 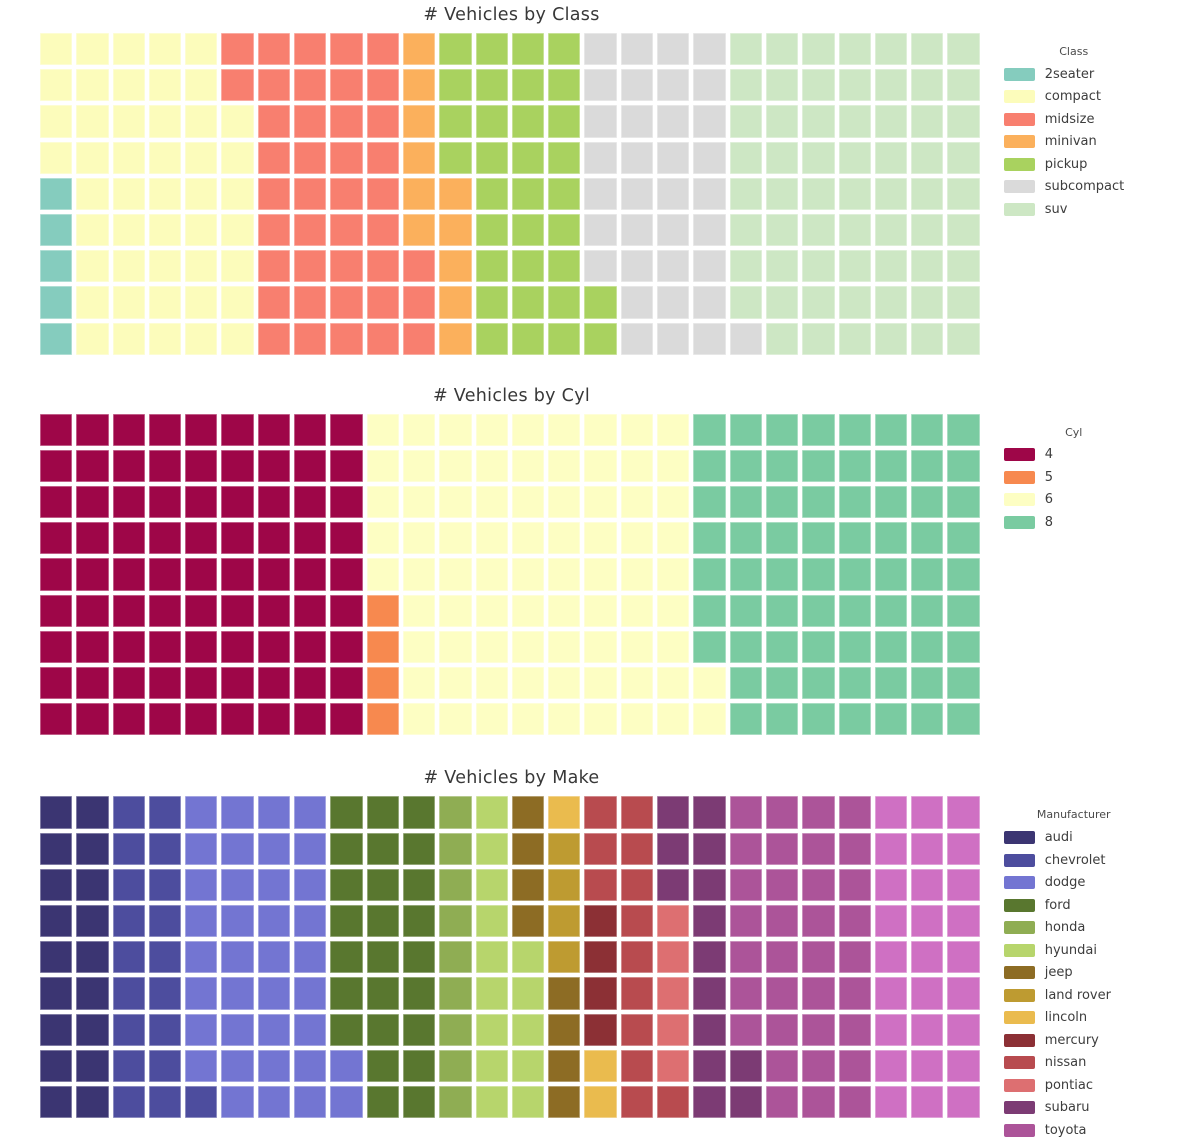 I want to click on legend-title-class: Class, so click(x=1074, y=51).